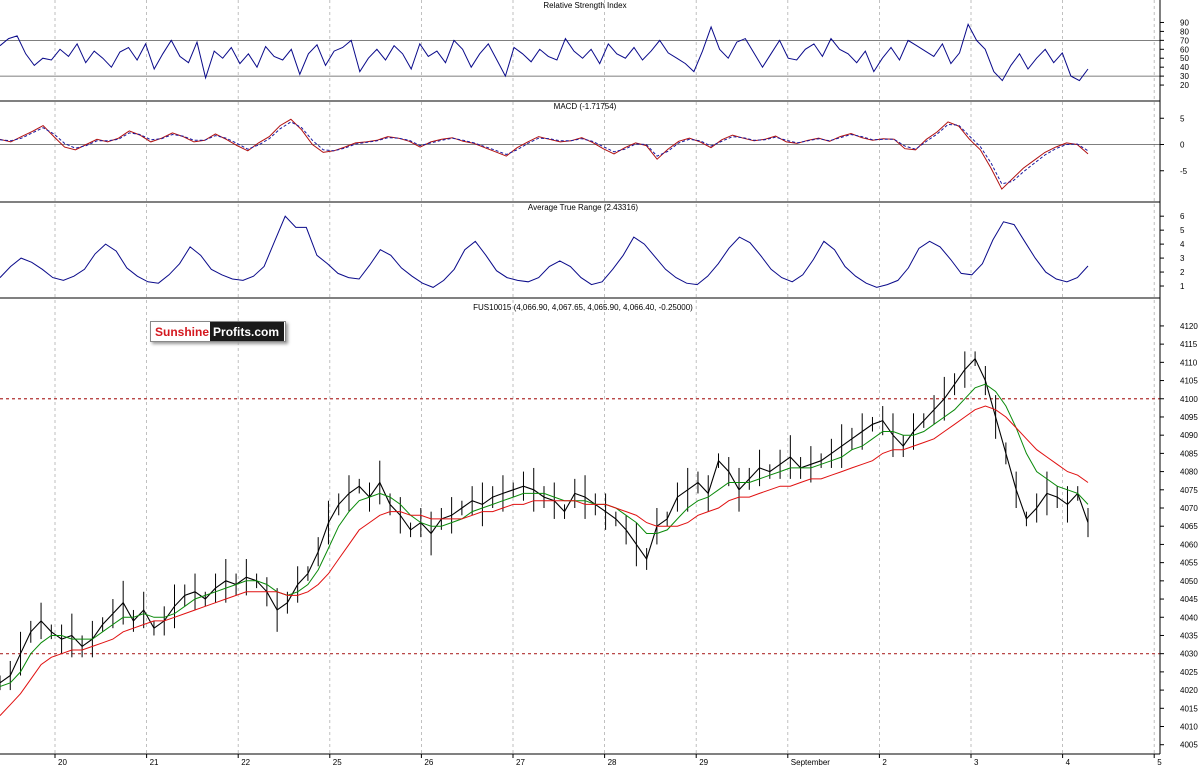  What do you see at coordinates (1189, 599) in the screenshot?
I see `y-tick-label: 4045` at bounding box center [1189, 599].